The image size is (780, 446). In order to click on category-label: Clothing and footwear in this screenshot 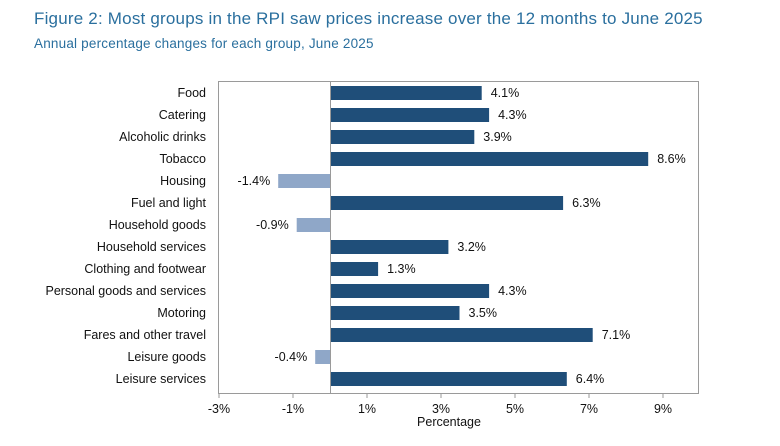, I will do `click(145, 269)`.